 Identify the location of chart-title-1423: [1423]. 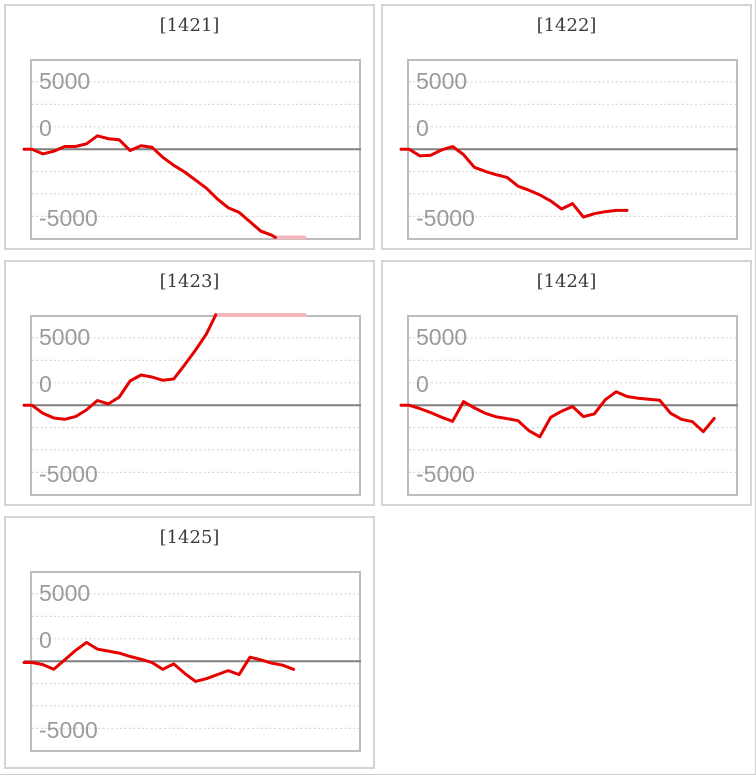
(189, 281).